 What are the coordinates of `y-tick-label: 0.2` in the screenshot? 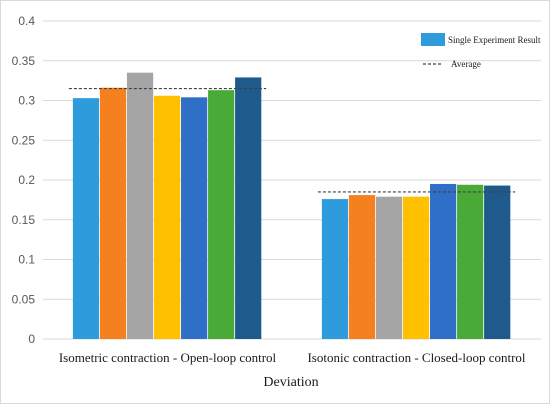 It's located at (26, 180).